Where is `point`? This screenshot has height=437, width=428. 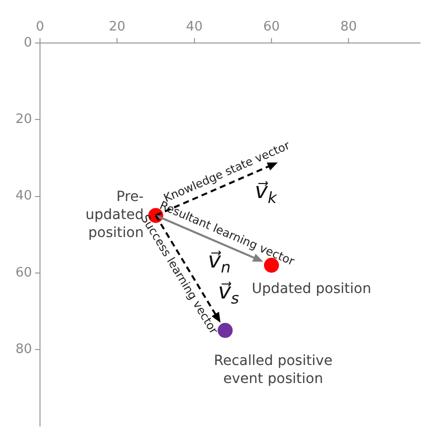
point is located at coordinates (225, 330).